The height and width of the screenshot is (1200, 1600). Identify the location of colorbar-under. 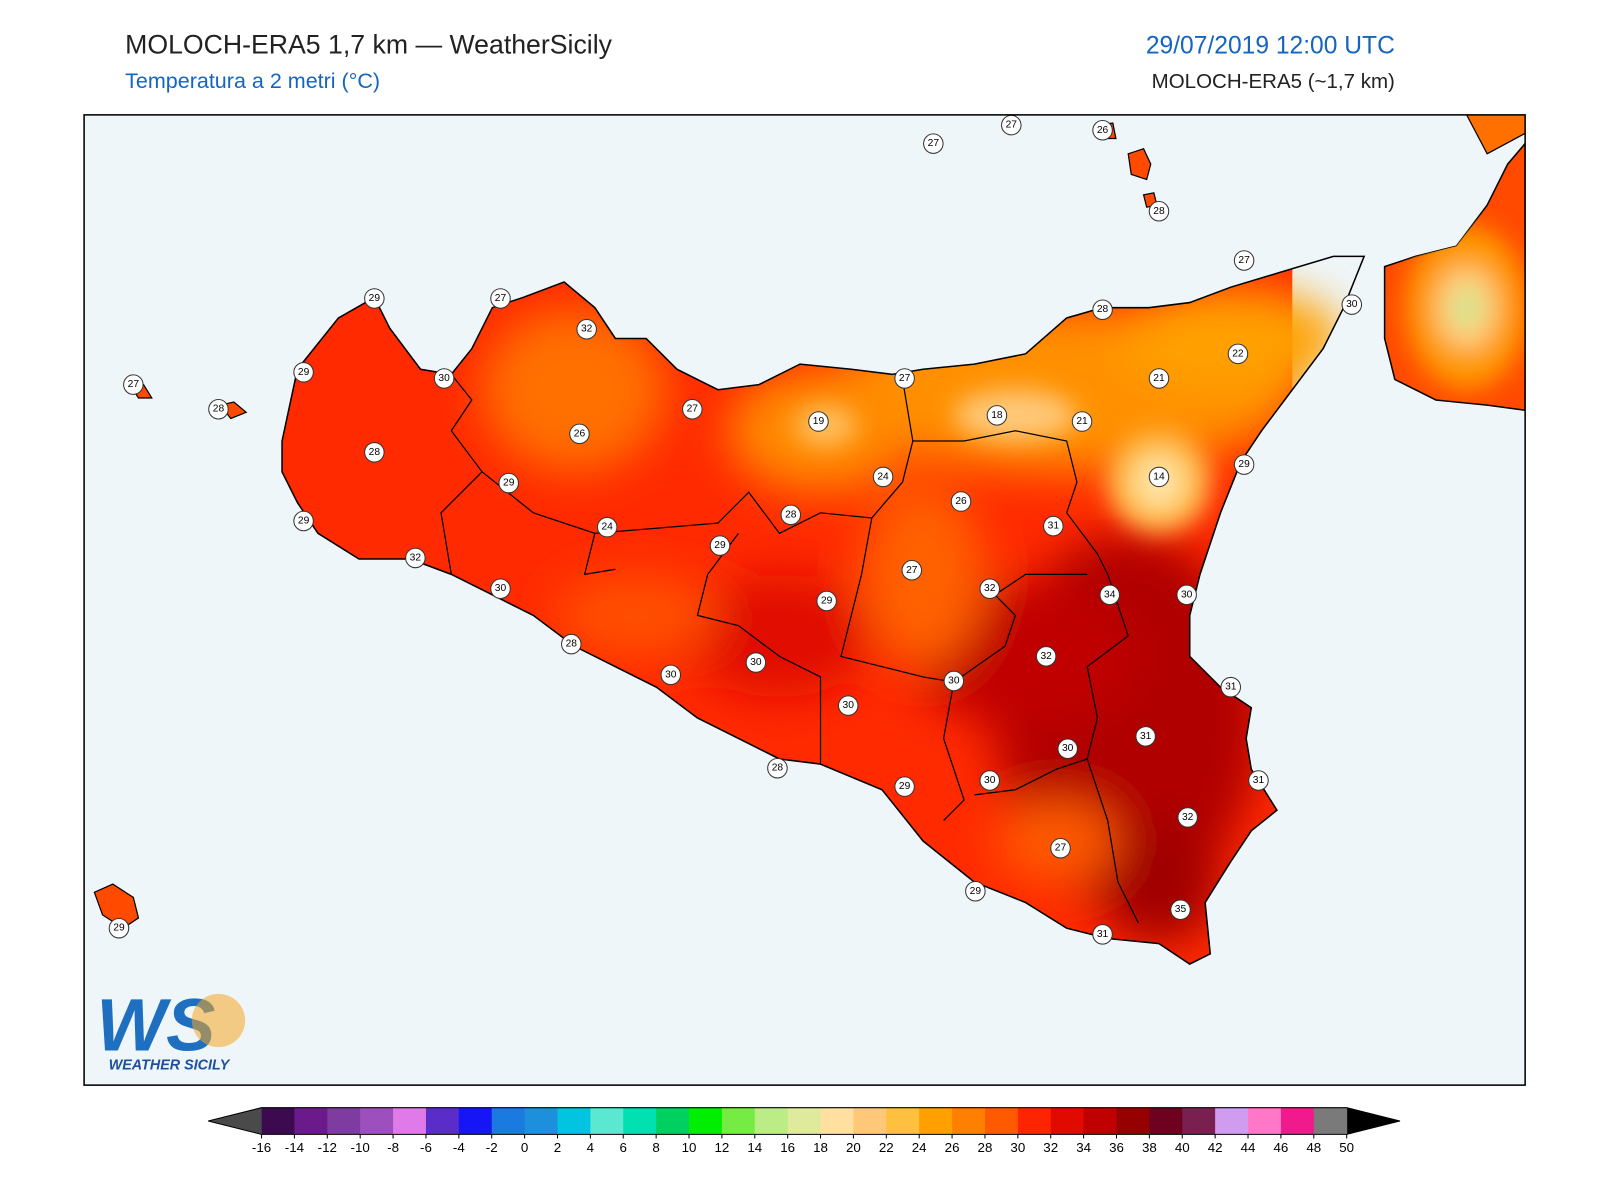
(235, 1121).